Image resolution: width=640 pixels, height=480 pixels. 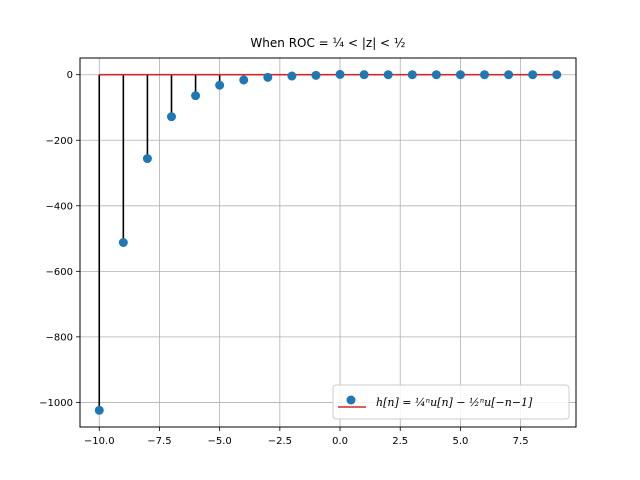 I want to click on legend: h[n] = ¼ⁿu[n] − ½ⁿu[−n−1], so click(x=451, y=402).